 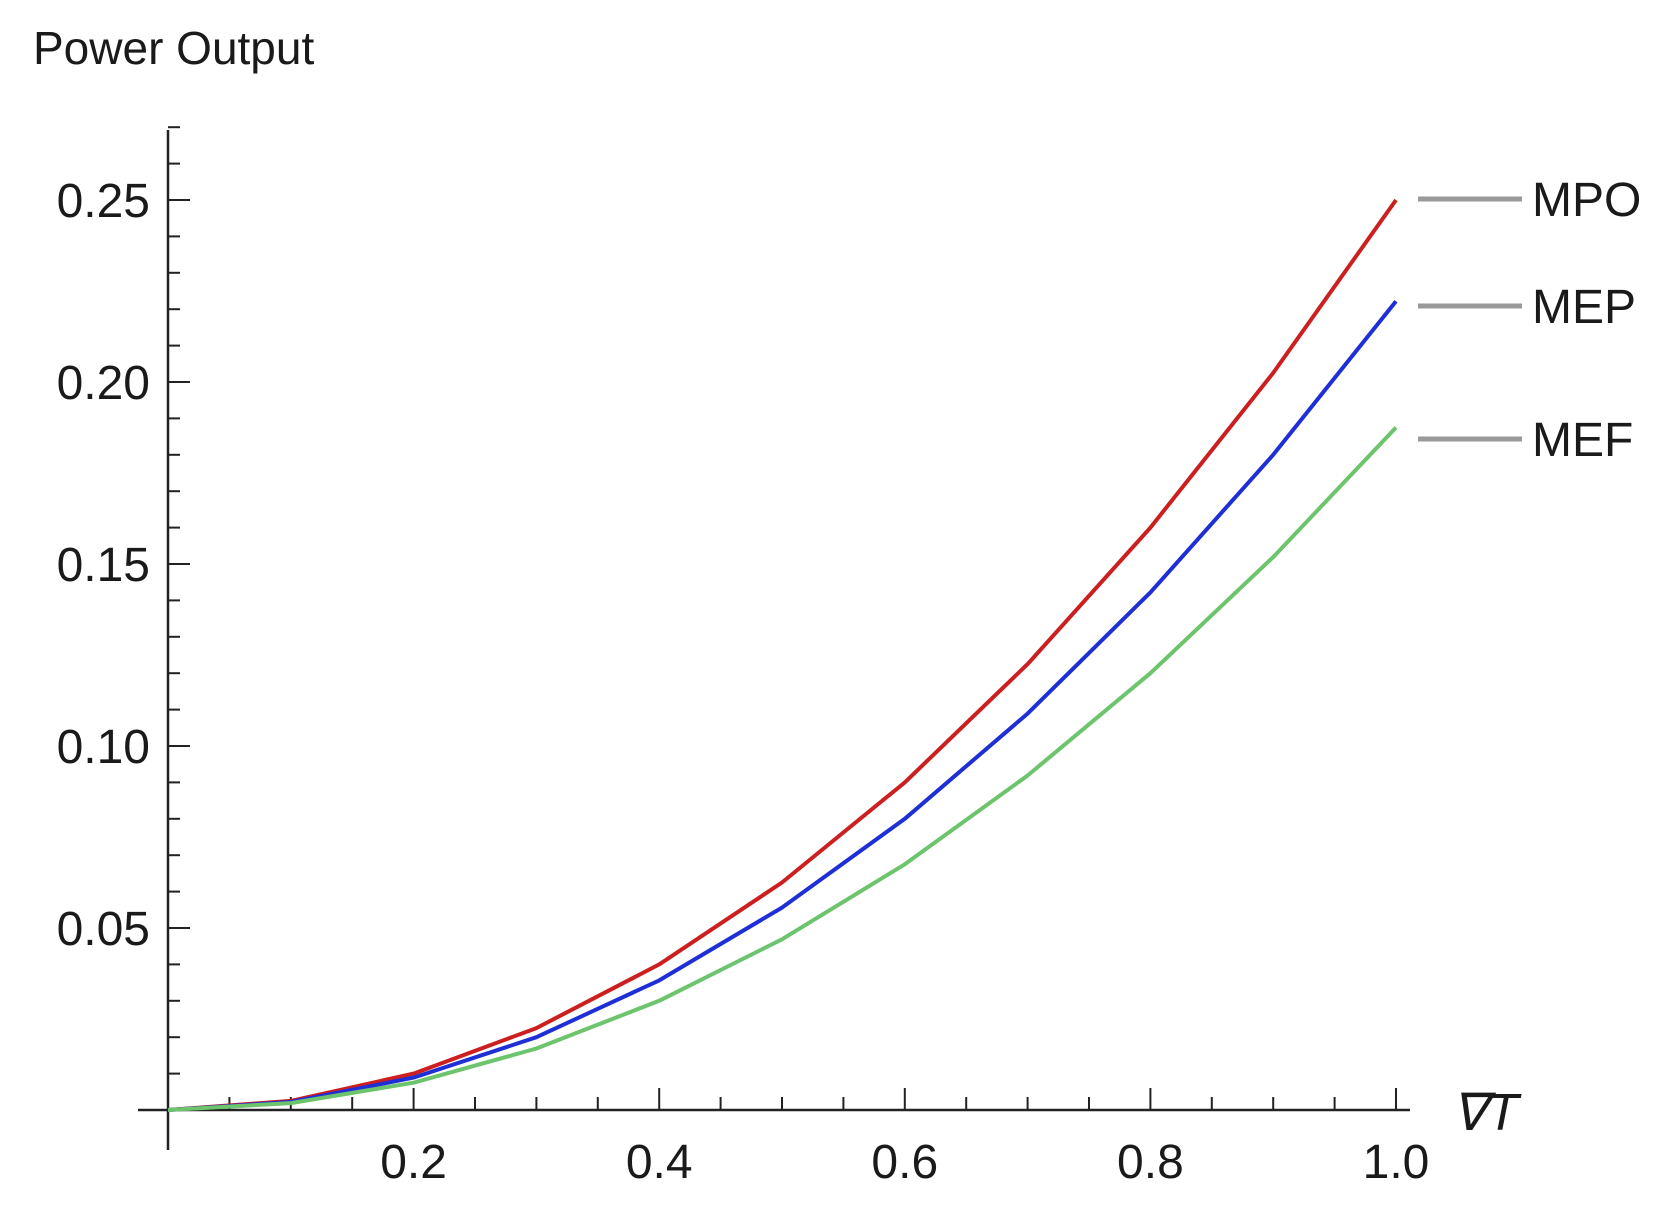 I want to click on x-tick-label: 0.4, so click(x=659, y=1162).